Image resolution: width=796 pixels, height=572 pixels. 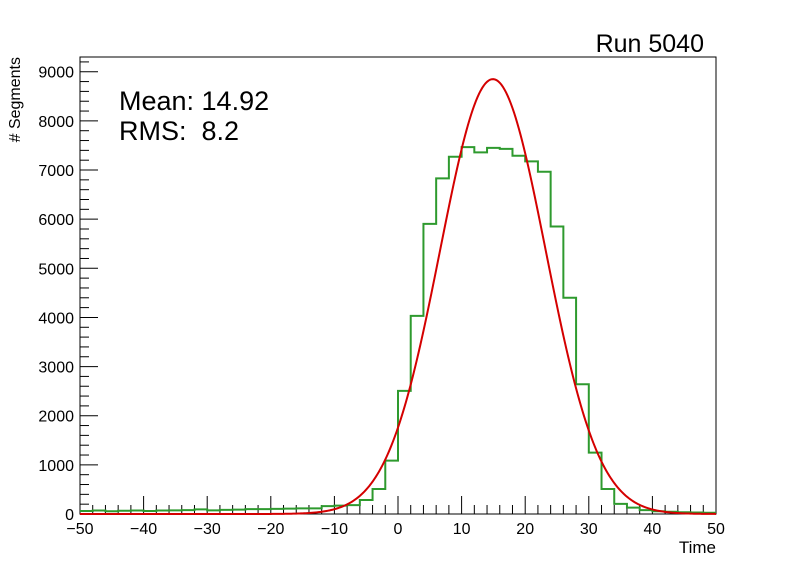 I want to click on rms-label: RMS: 8.2, so click(x=179, y=131).